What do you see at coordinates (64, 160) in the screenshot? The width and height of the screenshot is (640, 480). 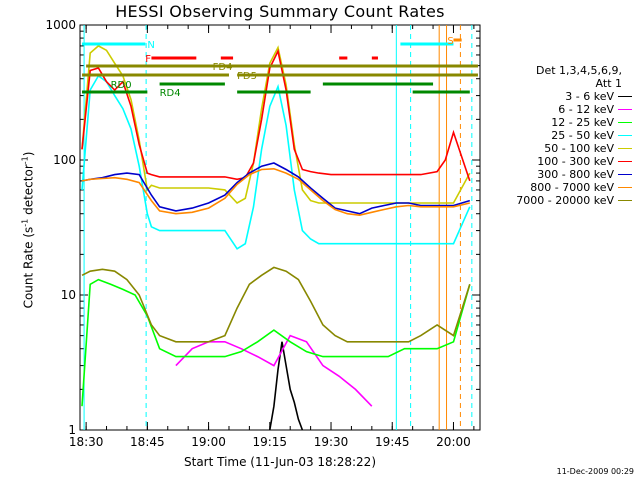 I see `y-tick-label: 100` at bounding box center [64, 160].